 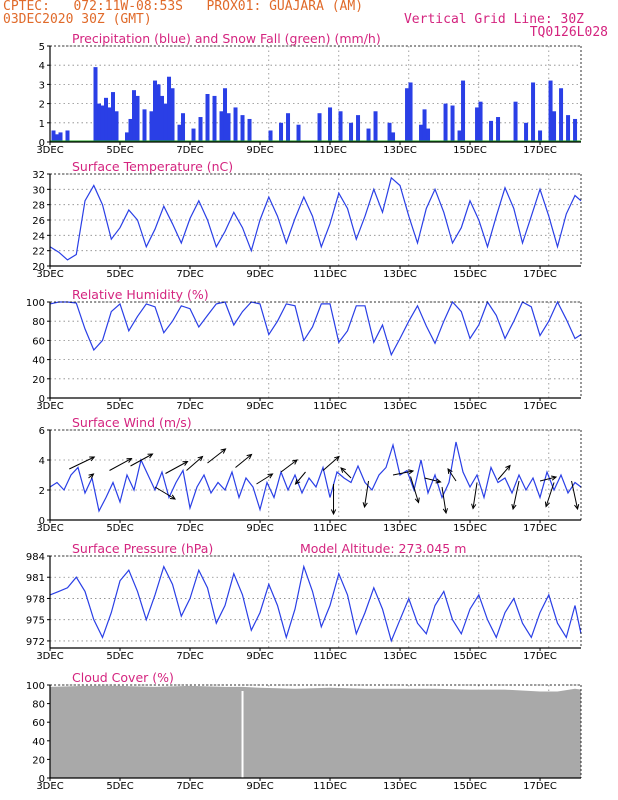 I want to click on panel-title: Cloud Cover (%), so click(x=123, y=677).